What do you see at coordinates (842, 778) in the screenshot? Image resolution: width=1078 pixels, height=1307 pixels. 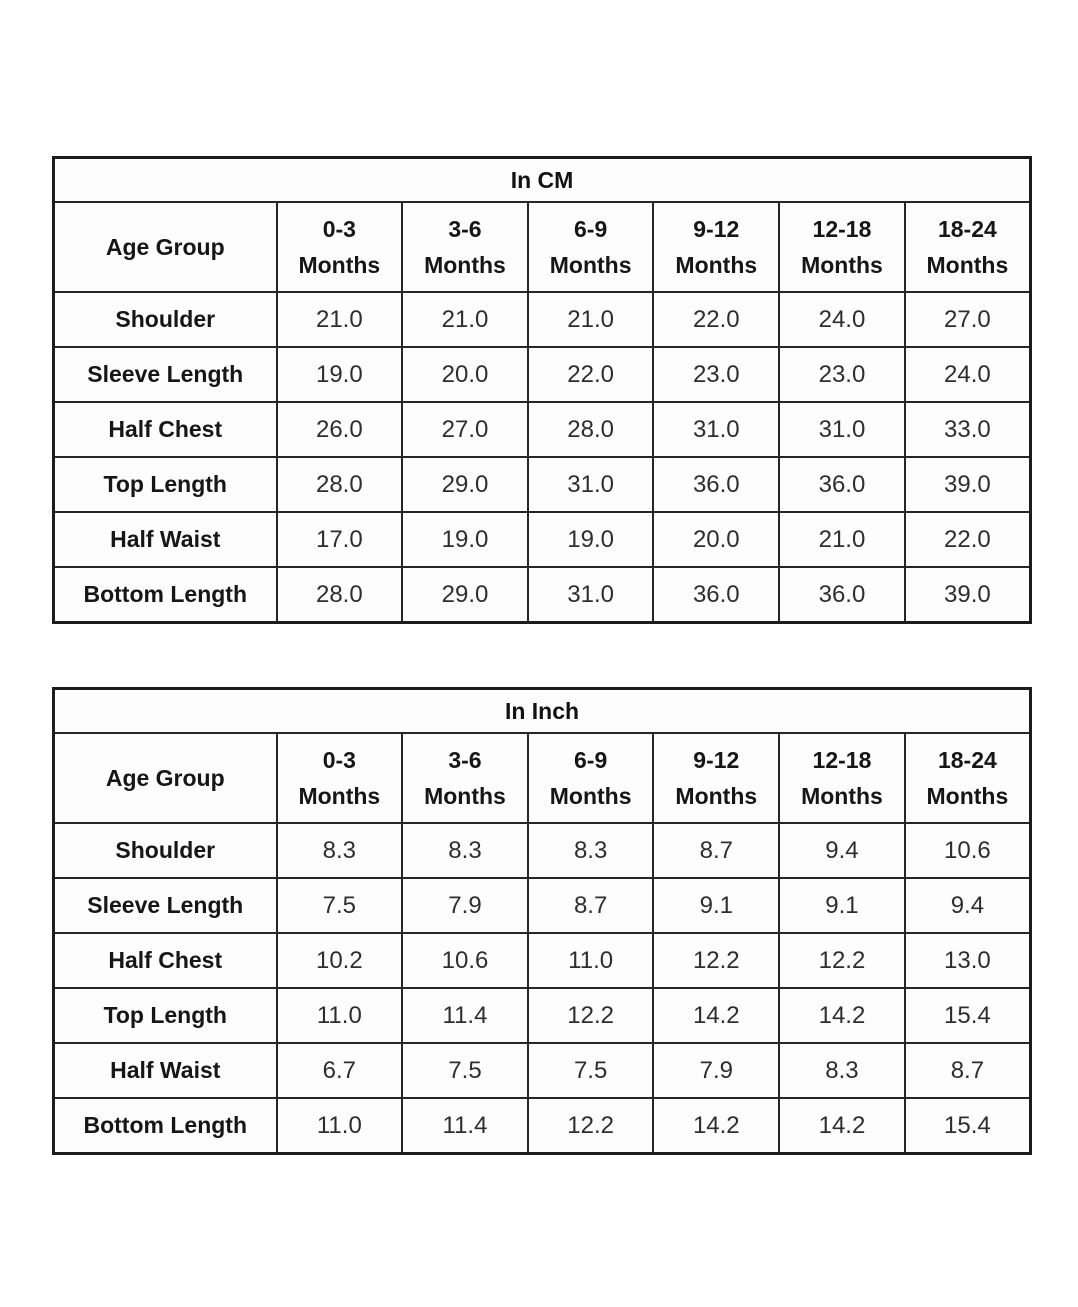 I see `column-header-12-18-months: 12-18 Months` at bounding box center [842, 778].